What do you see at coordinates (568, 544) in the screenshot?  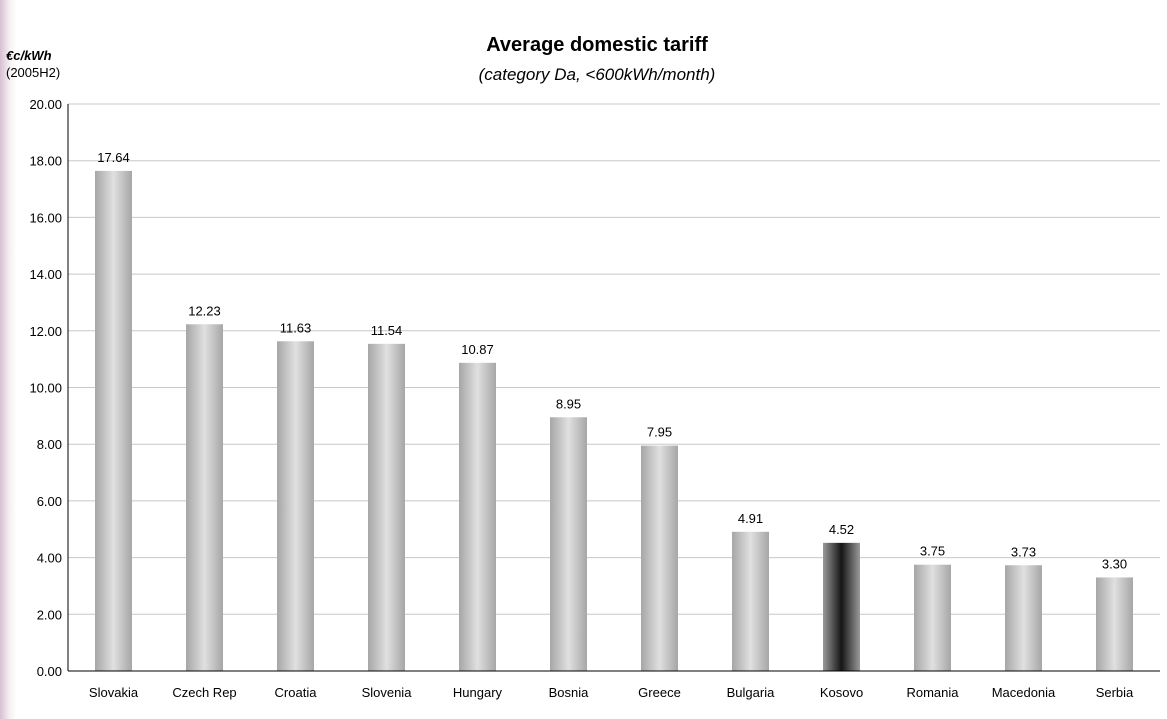 I see `bar-bosnia` at bounding box center [568, 544].